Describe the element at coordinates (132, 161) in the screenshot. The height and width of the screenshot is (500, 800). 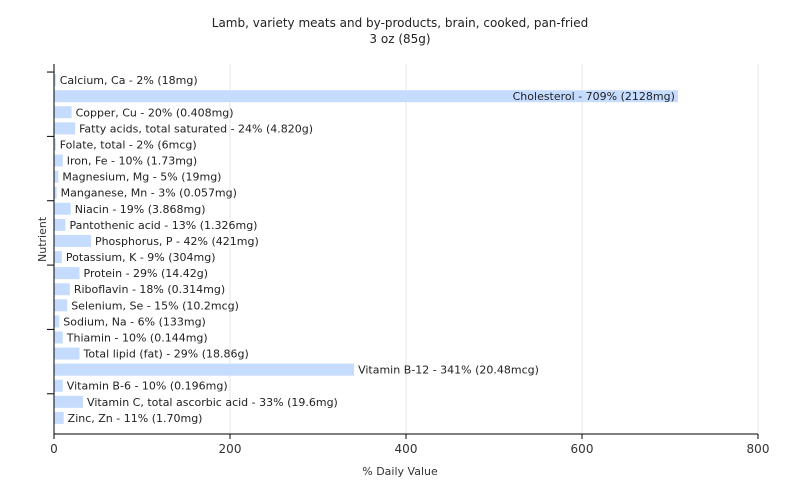
I see `bar-label: Iron, Fe - 10% (1.73mg)` at that location.